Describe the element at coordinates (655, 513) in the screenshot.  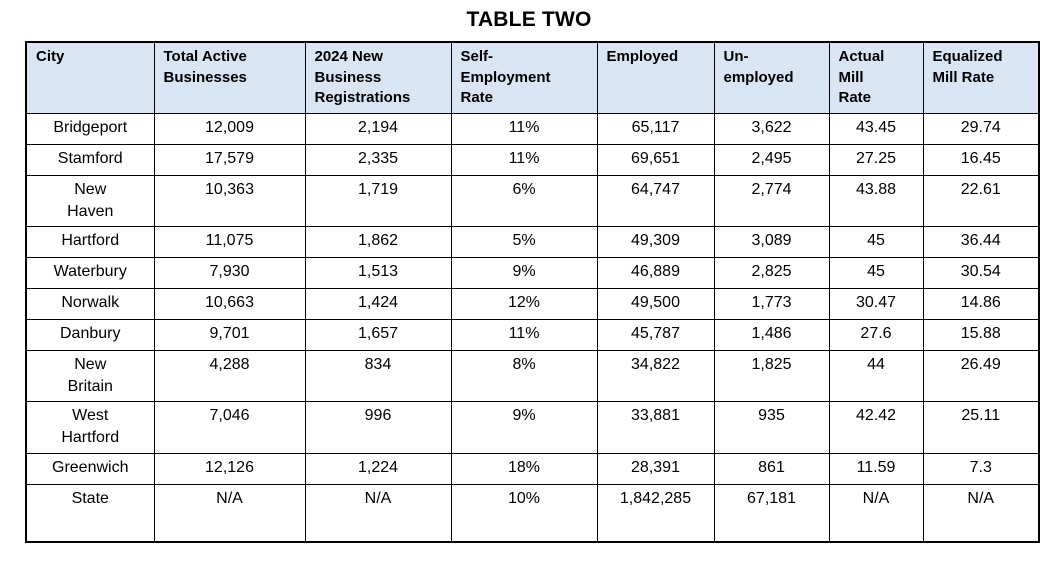
I see `value-cell: 1,842,285` at that location.